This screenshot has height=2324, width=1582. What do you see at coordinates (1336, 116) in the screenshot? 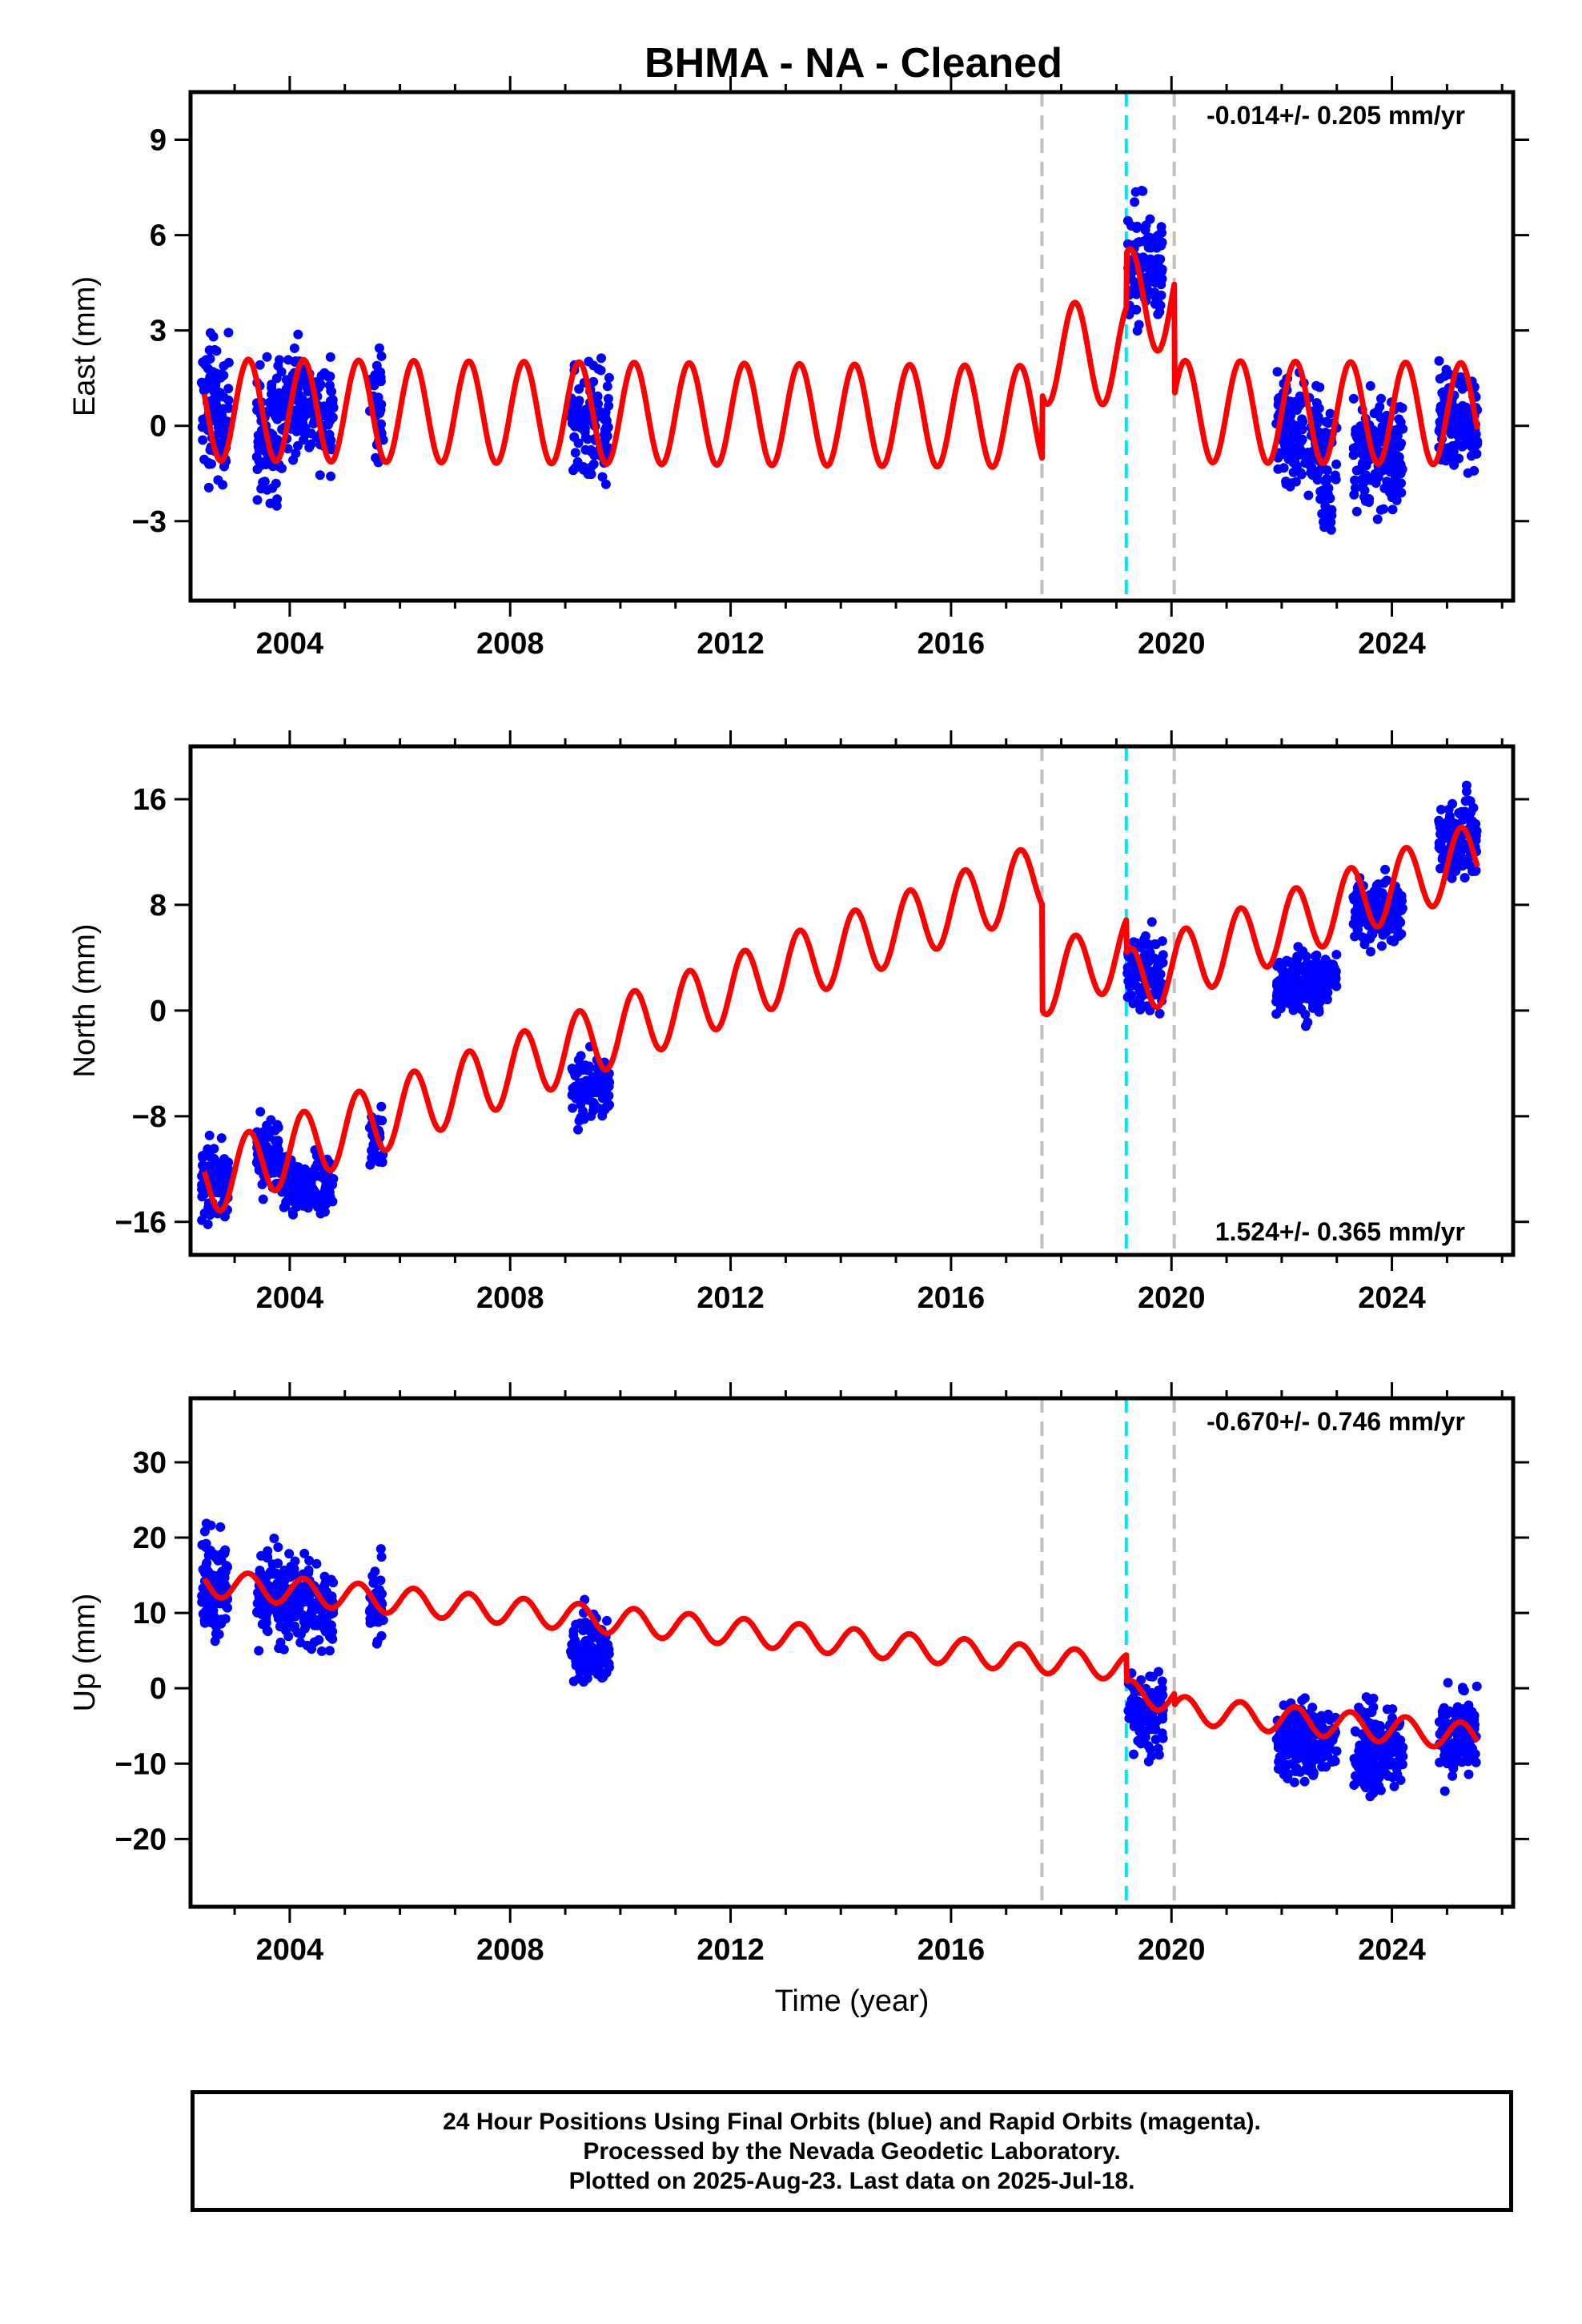
I see `velocity-label: -0.014+/- 0.205 mm/yr` at bounding box center [1336, 116].